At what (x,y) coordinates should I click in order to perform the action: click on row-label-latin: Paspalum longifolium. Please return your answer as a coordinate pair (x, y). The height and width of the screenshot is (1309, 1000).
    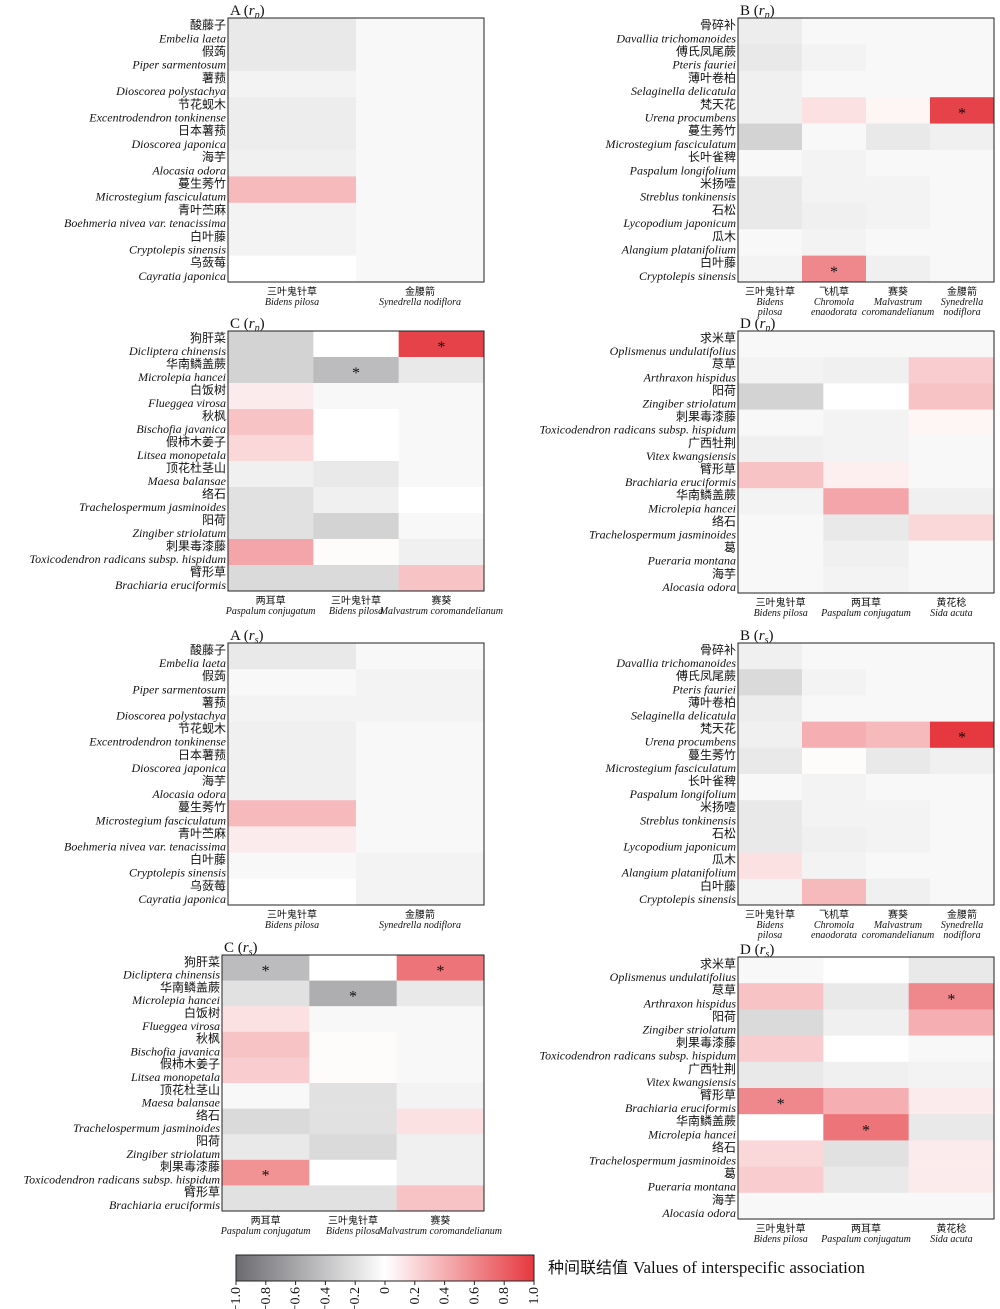
    Looking at the image, I should click on (683, 794).